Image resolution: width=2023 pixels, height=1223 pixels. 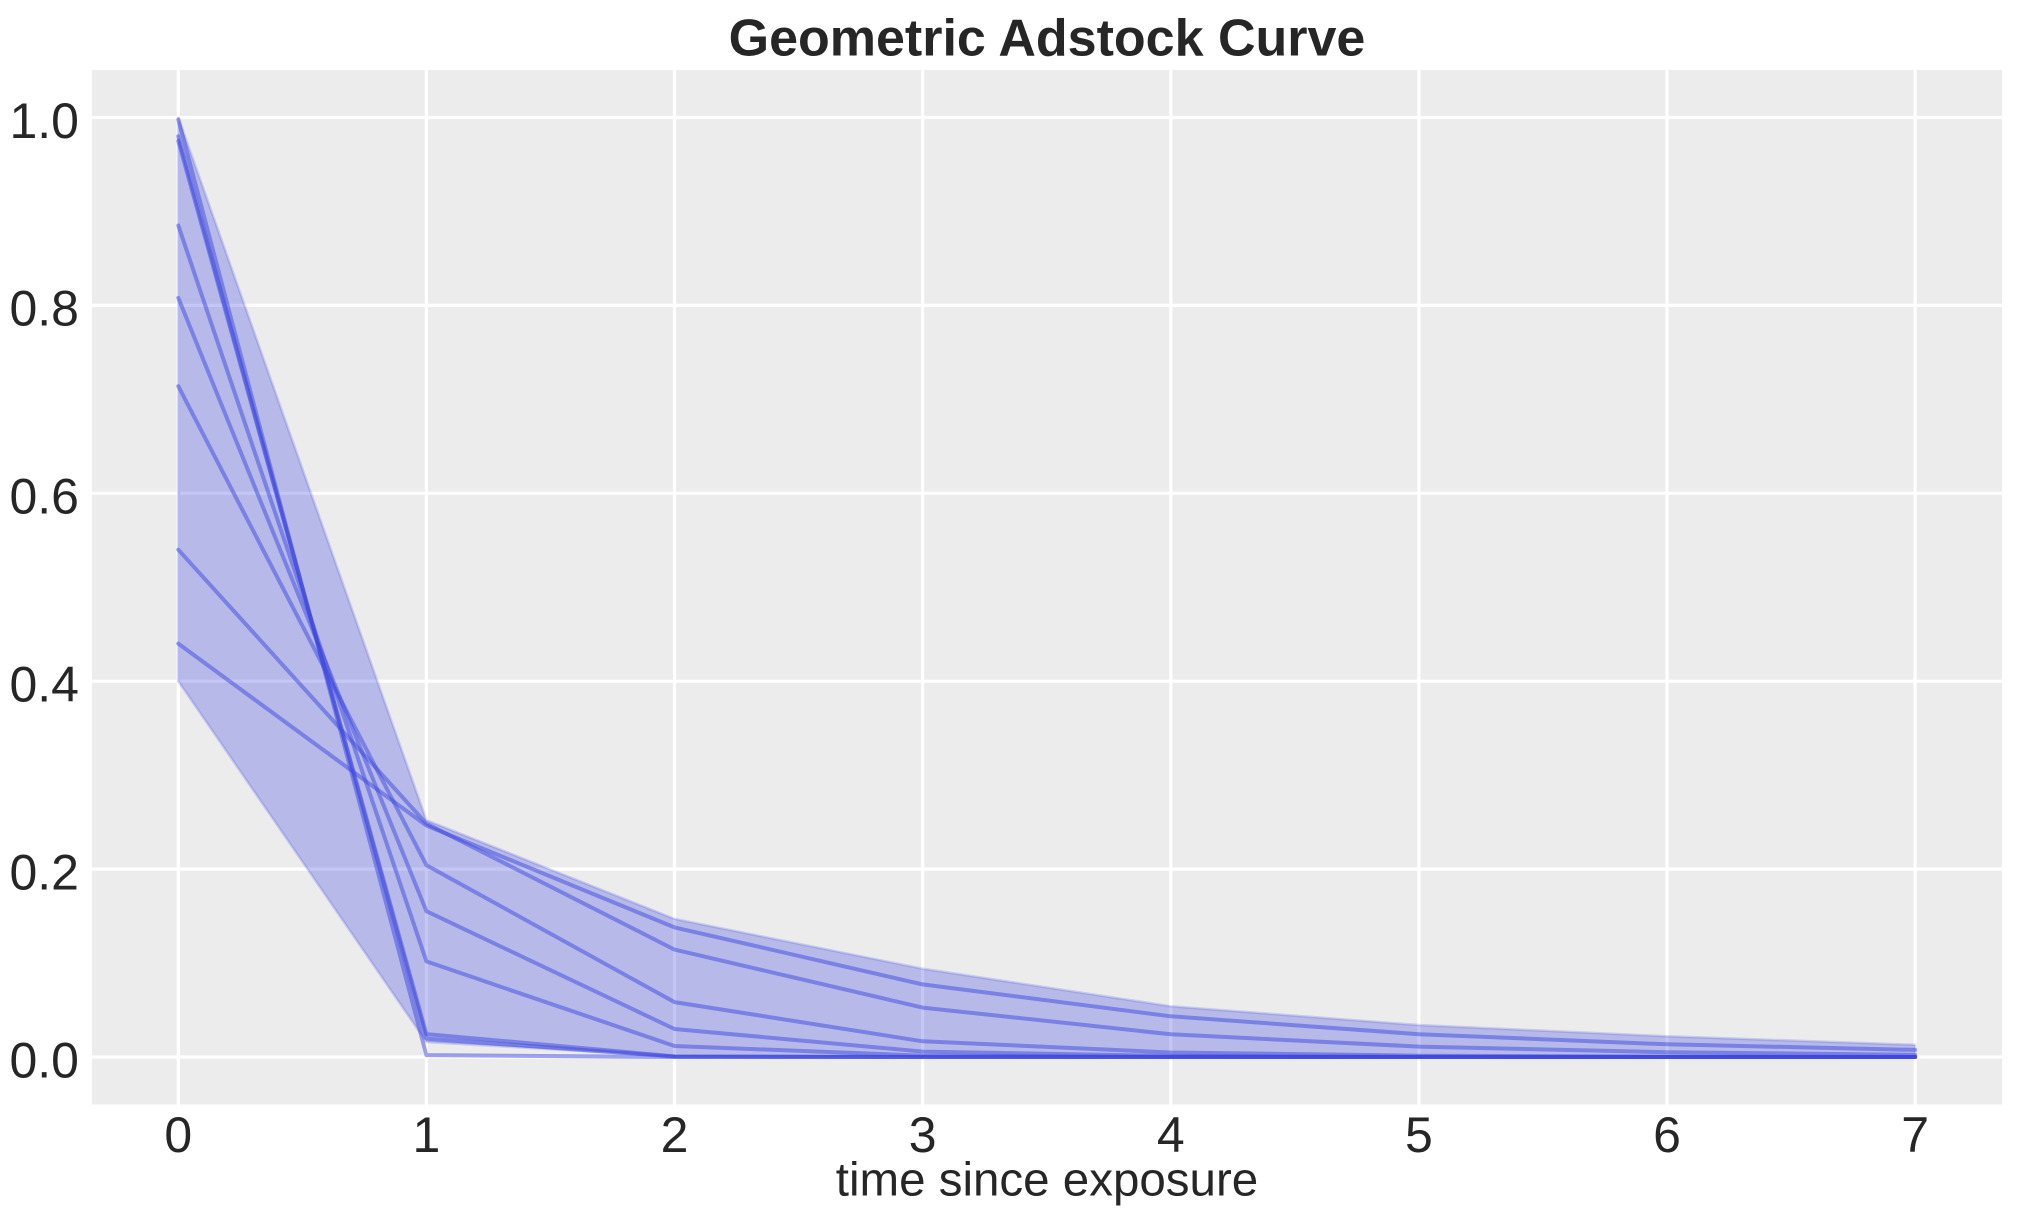 I want to click on svg-text: 5, so click(x=1419, y=1135).